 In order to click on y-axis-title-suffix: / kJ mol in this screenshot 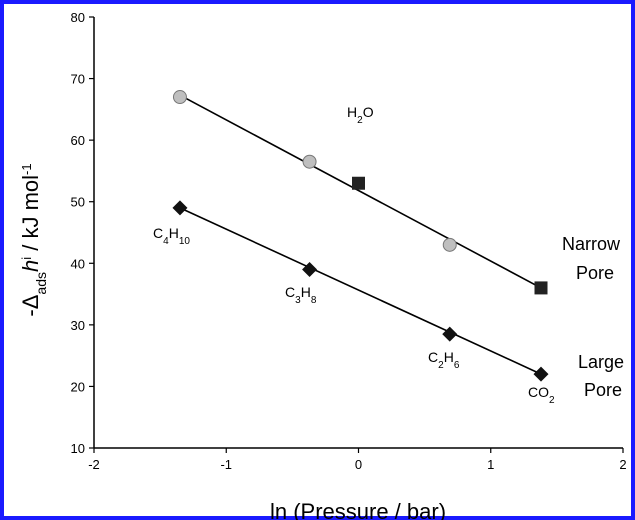, I will do `click(30, 216)`.